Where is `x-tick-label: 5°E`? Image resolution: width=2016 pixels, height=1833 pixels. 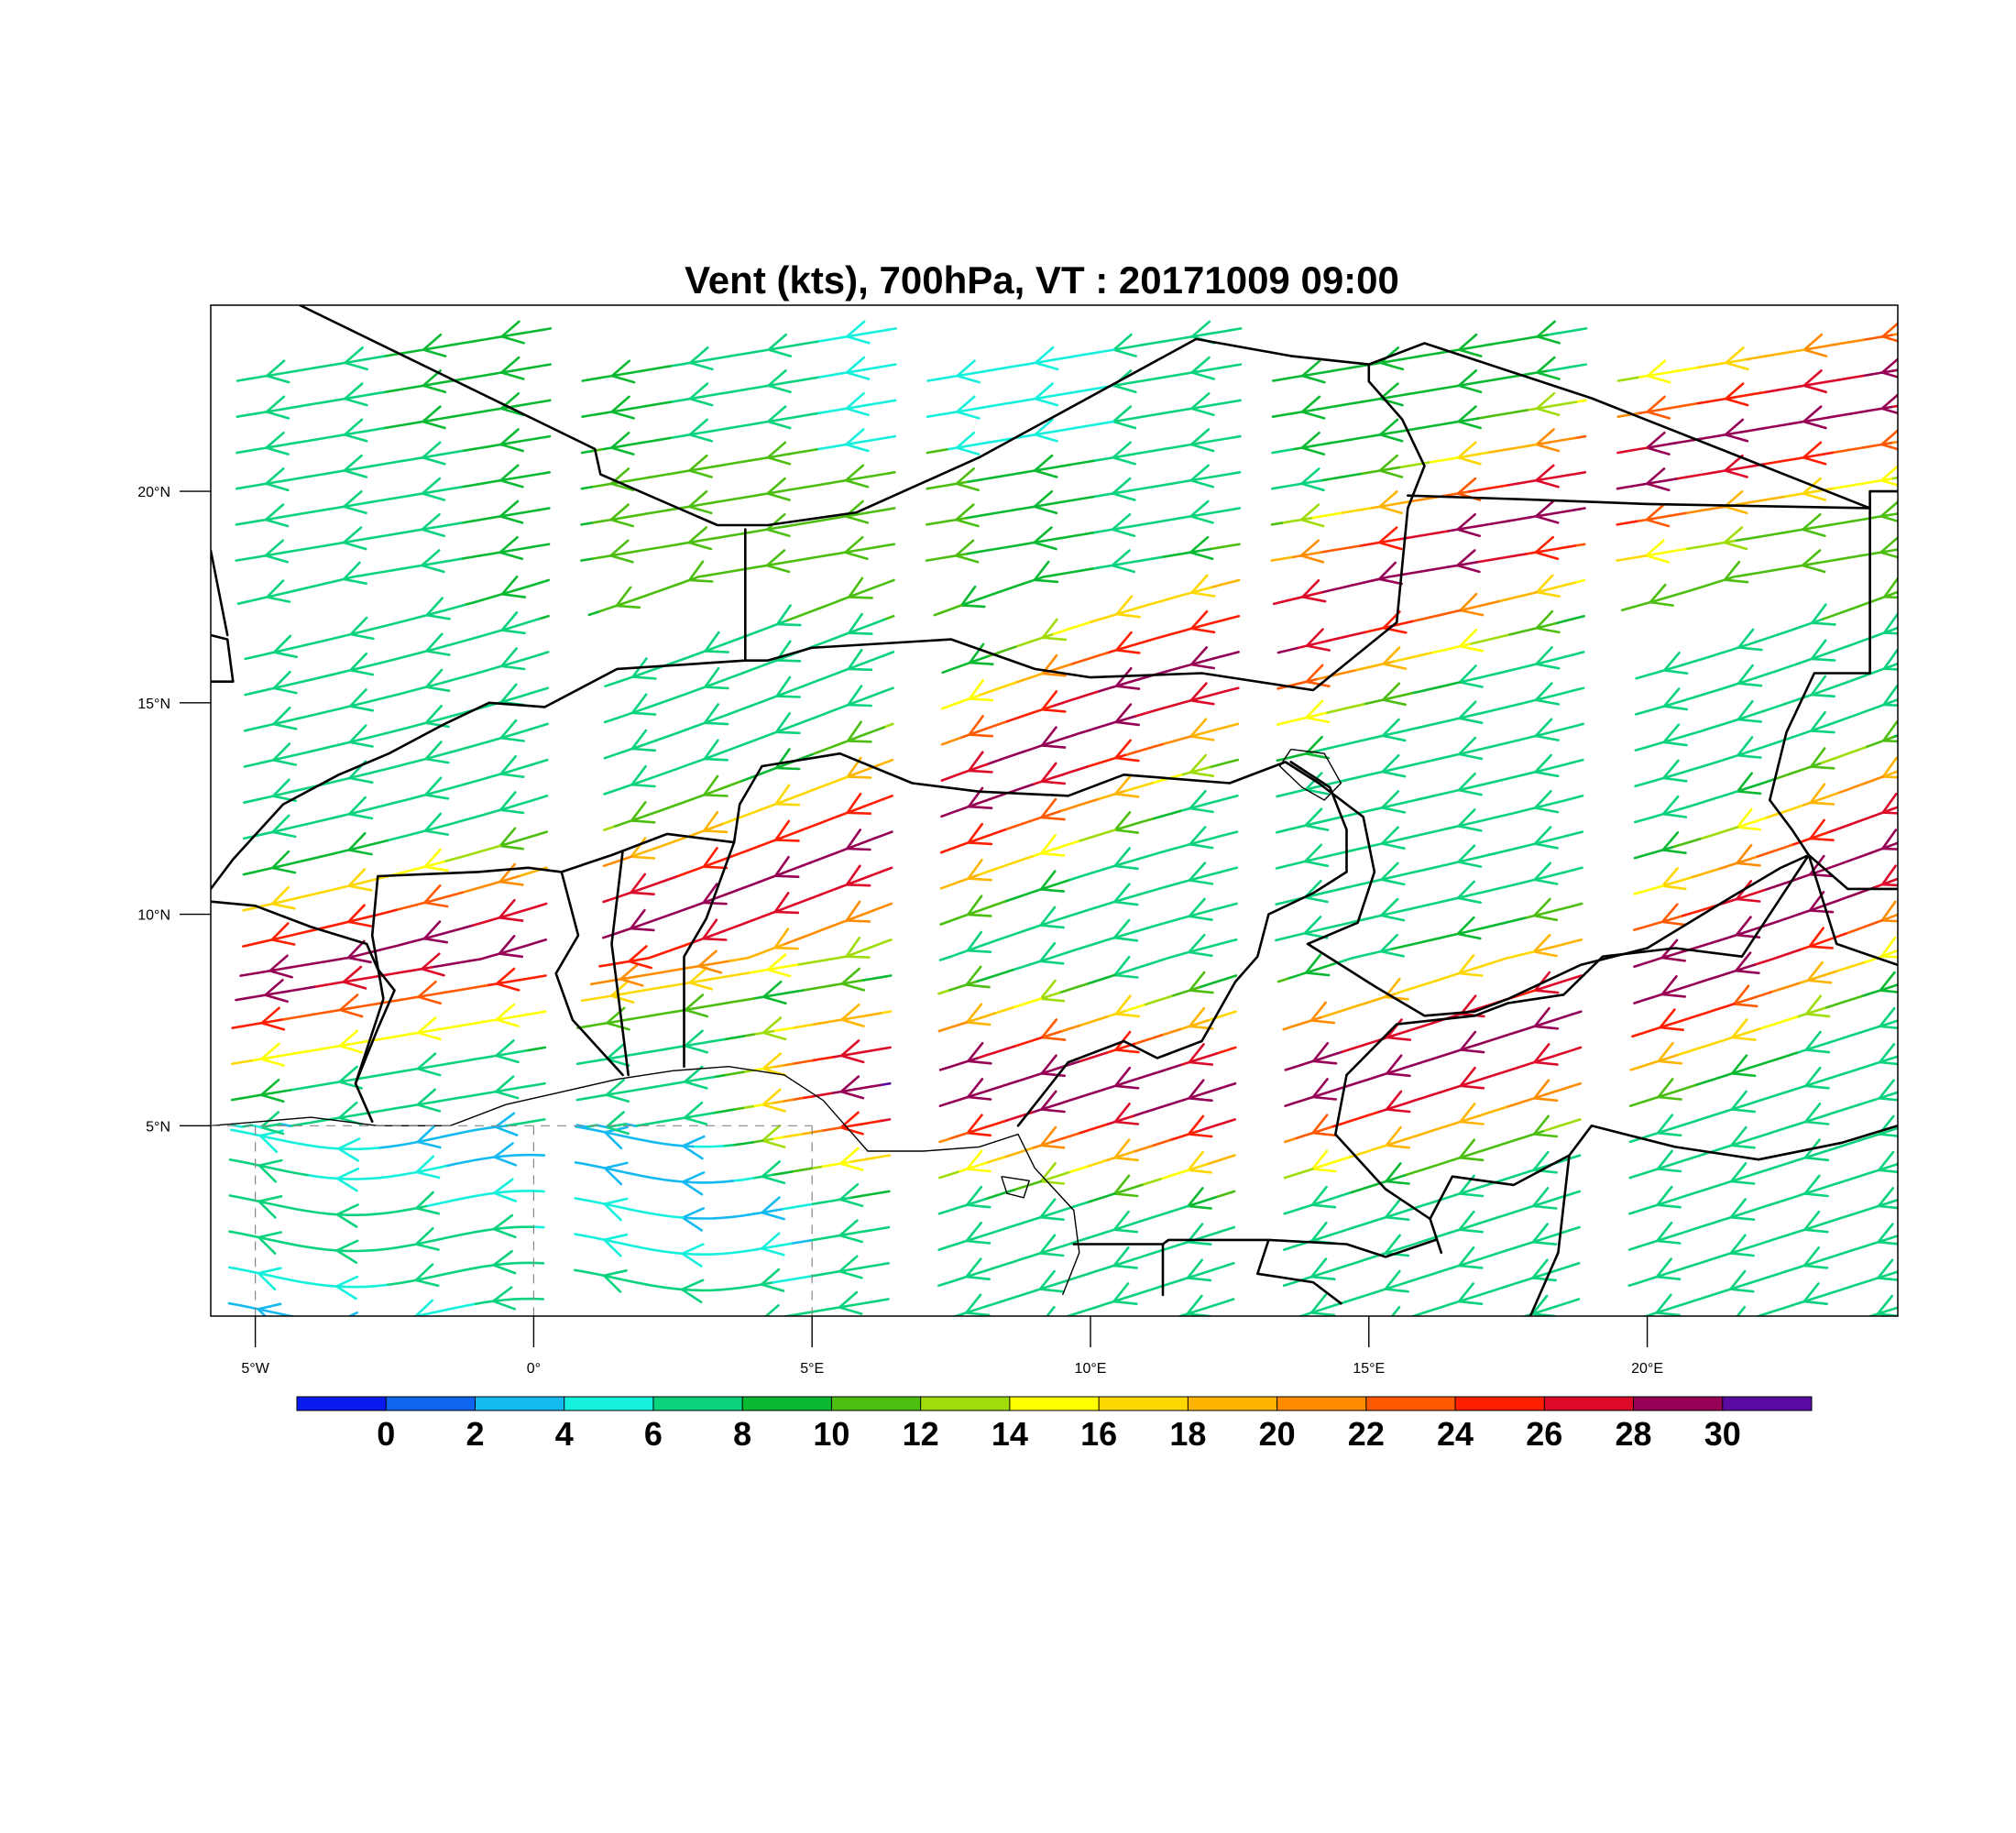
x-tick-label: 5°E is located at coordinates (812, 1369).